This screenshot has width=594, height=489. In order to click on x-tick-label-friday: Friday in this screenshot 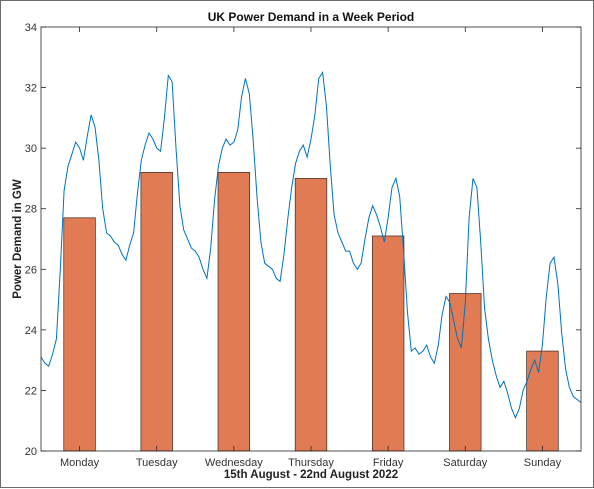, I will do `click(388, 463)`.